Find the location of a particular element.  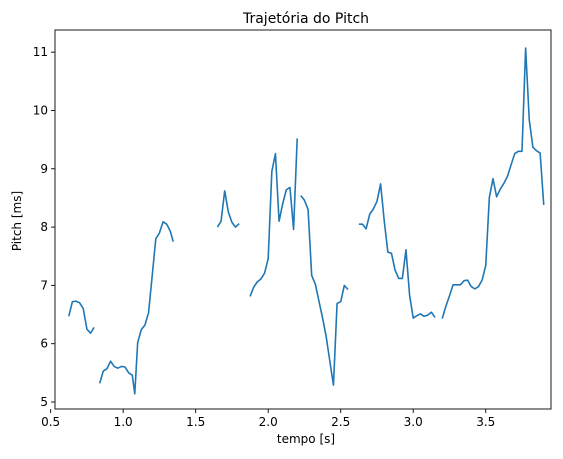

y-tick-label: 11 is located at coordinates (40, 52).